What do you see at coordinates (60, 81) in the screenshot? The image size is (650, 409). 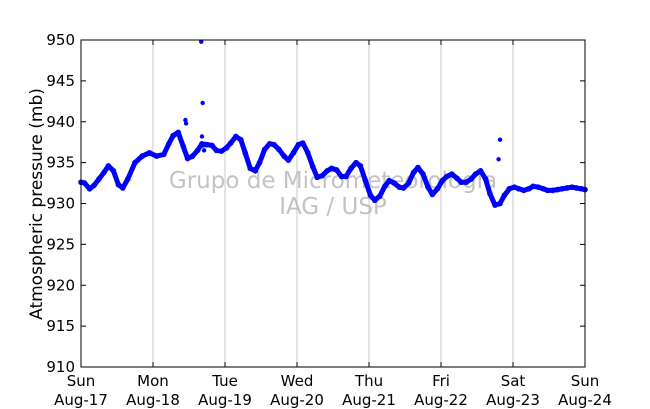 I see `y-tick-label: 945` at bounding box center [60, 81].